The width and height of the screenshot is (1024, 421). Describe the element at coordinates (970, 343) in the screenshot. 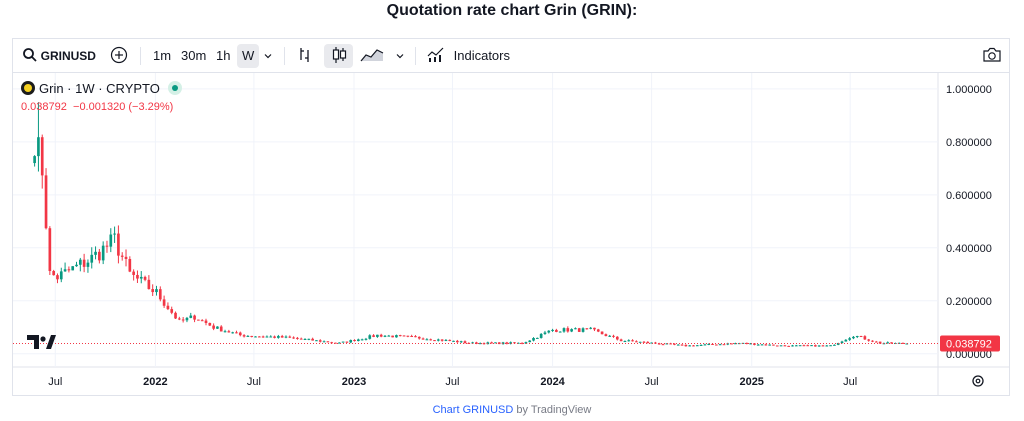

I see `last-price-badge` at that location.